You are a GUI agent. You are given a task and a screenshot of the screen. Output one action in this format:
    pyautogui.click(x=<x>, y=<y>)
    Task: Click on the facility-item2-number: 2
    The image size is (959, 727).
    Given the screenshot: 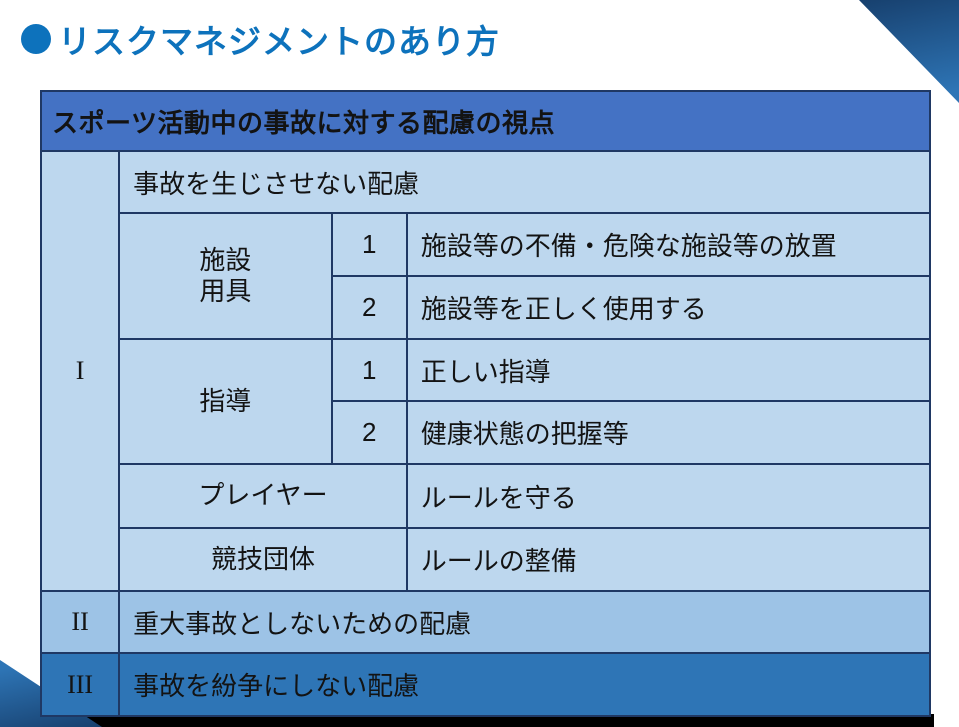 What is the action you would take?
    pyautogui.click(x=369, y=307)
    